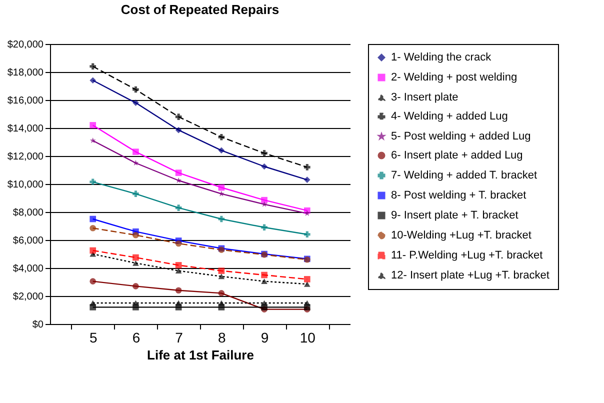 This screenshot has height=403, width=604. What do you see at coordinates (424, 98) in the screenshot?
I see `legend-label: 3- Insert plate` at bounding box center [424, 98].